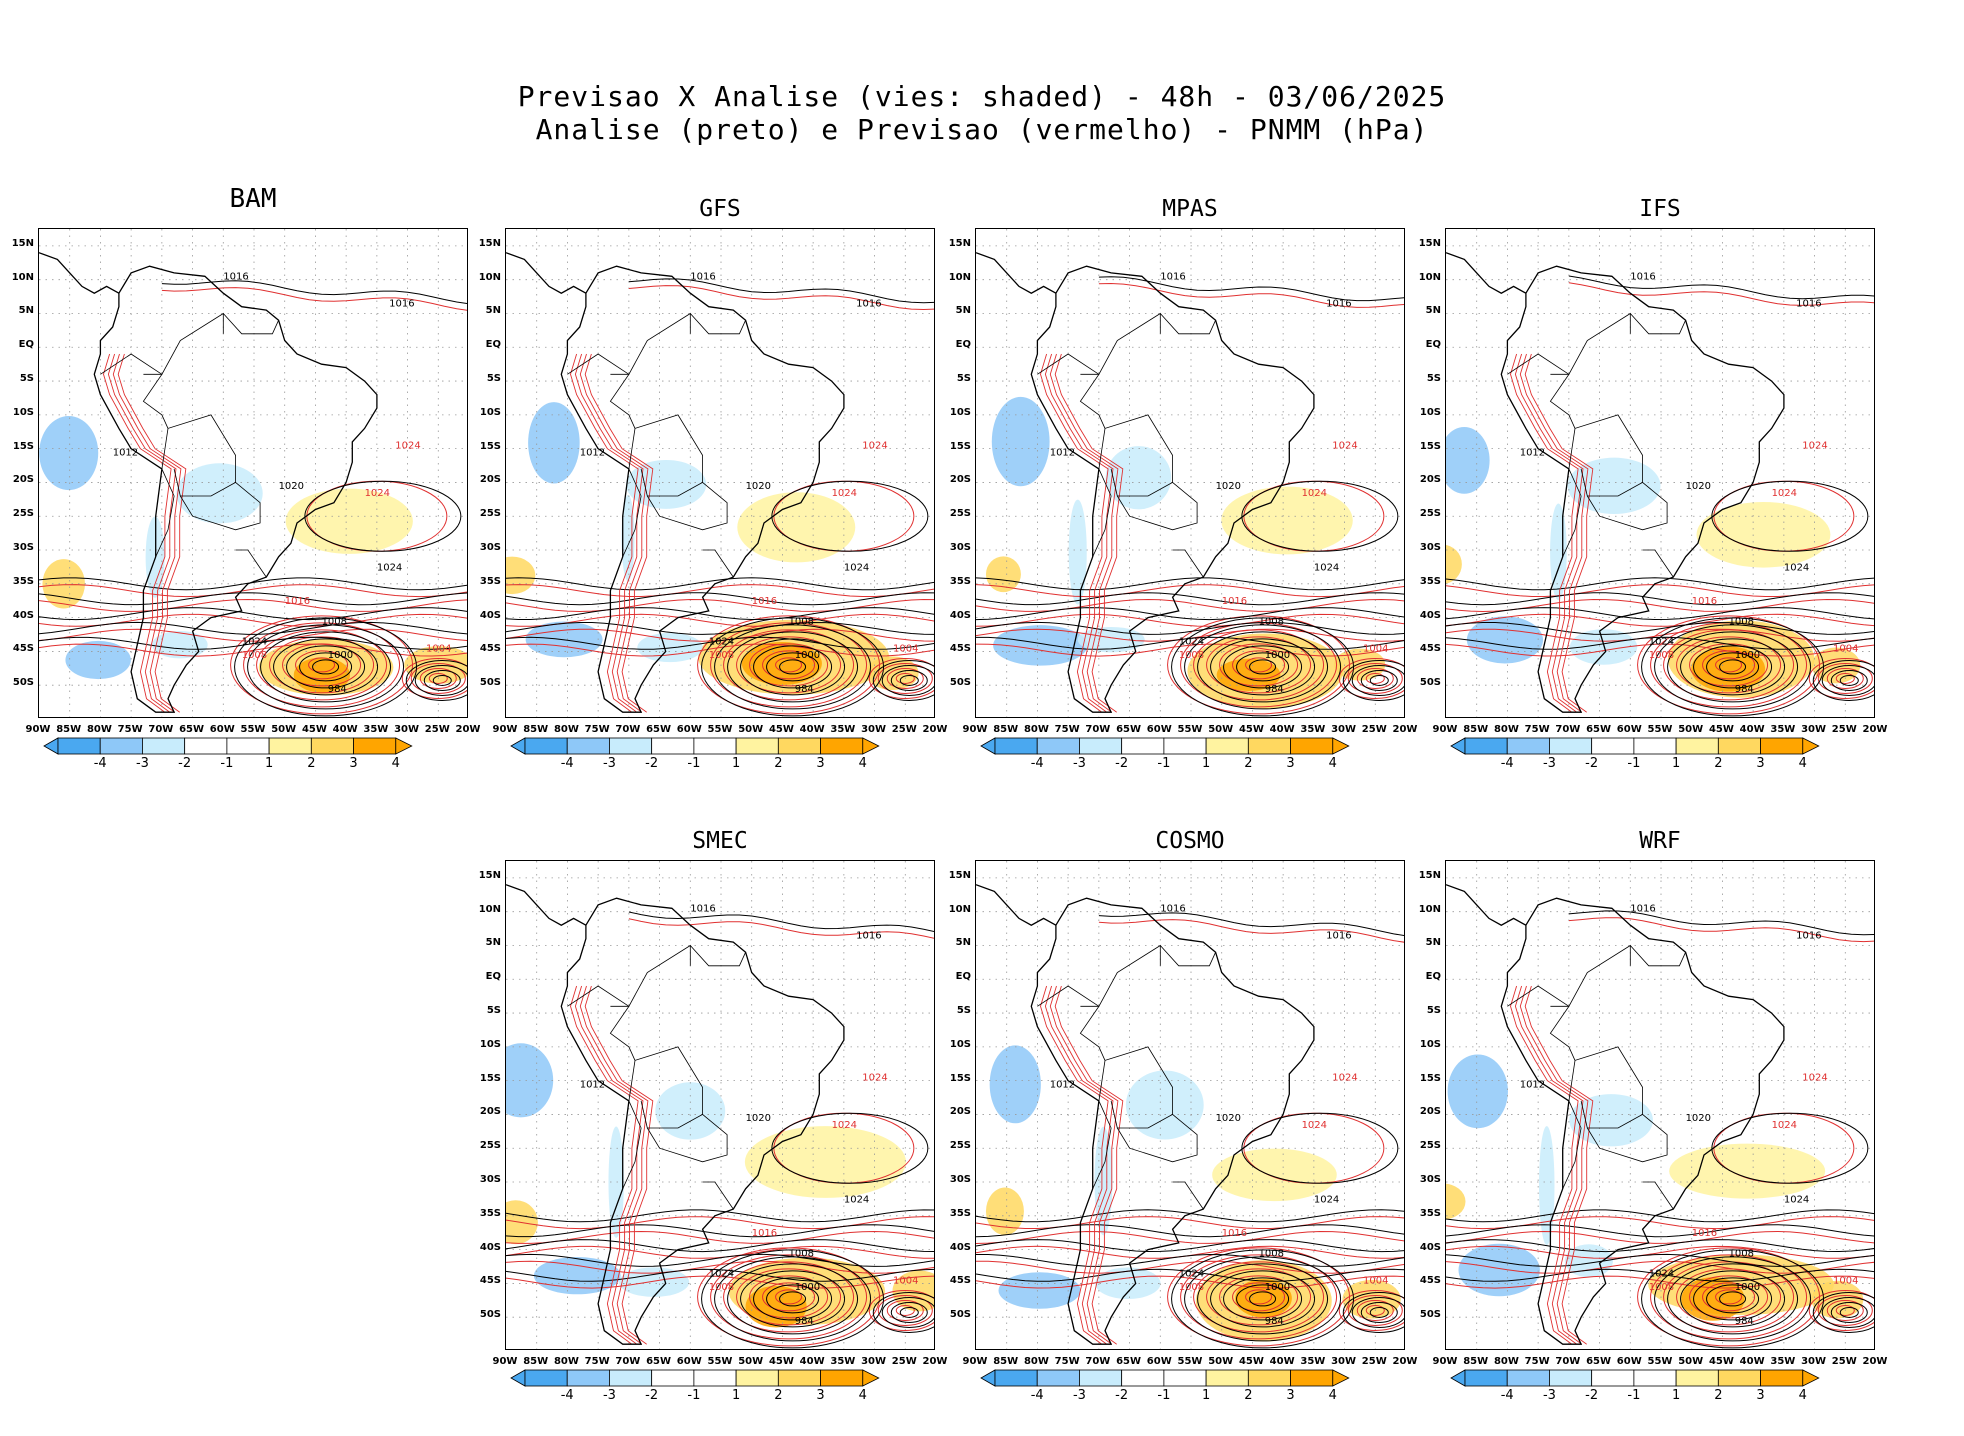 The height and width of the screenshot is (1436, 1964). What do you see at coordinates (758, 486) in the screenshot?
I see `analysis-contour-label: 1020` at bounding box center [758, 486].